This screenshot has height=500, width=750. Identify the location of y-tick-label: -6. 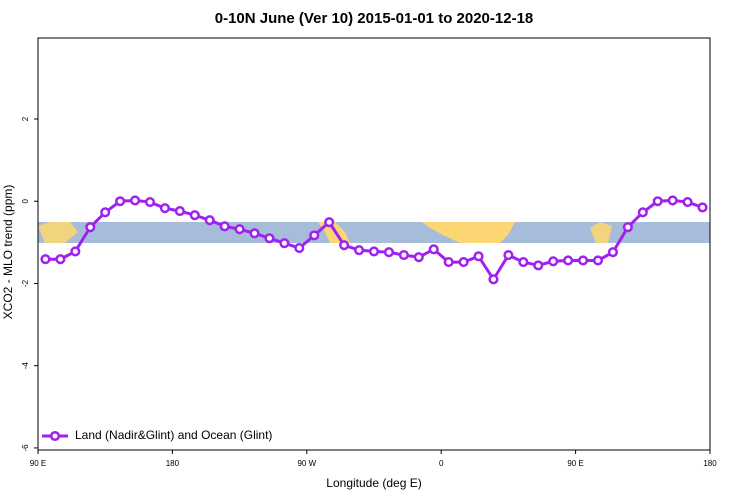
(25, 448).